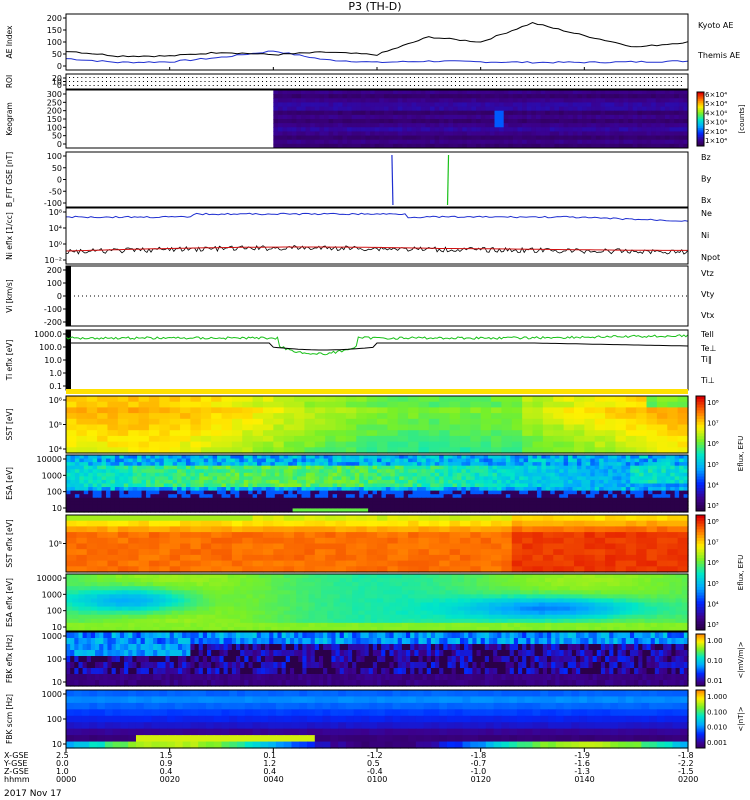 The width and height of the screenshot is (750, 800). I want to click on ytick-label: 100, so click(54, 156).